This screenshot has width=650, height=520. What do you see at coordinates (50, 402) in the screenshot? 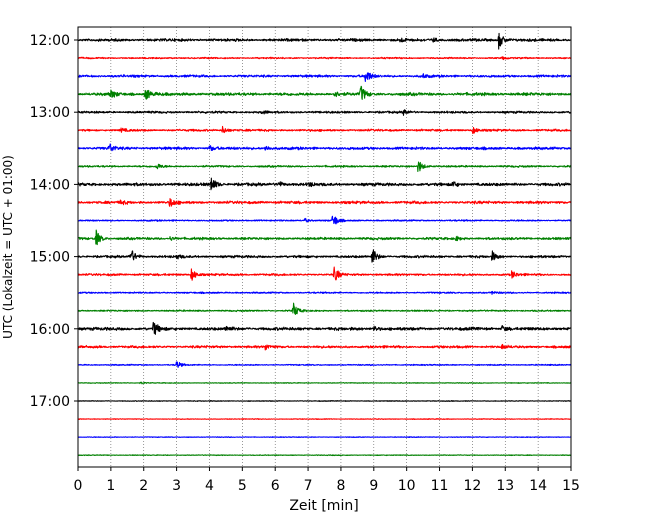
I see `y-tick-label: 17:00` at bounding box center [50, 402].